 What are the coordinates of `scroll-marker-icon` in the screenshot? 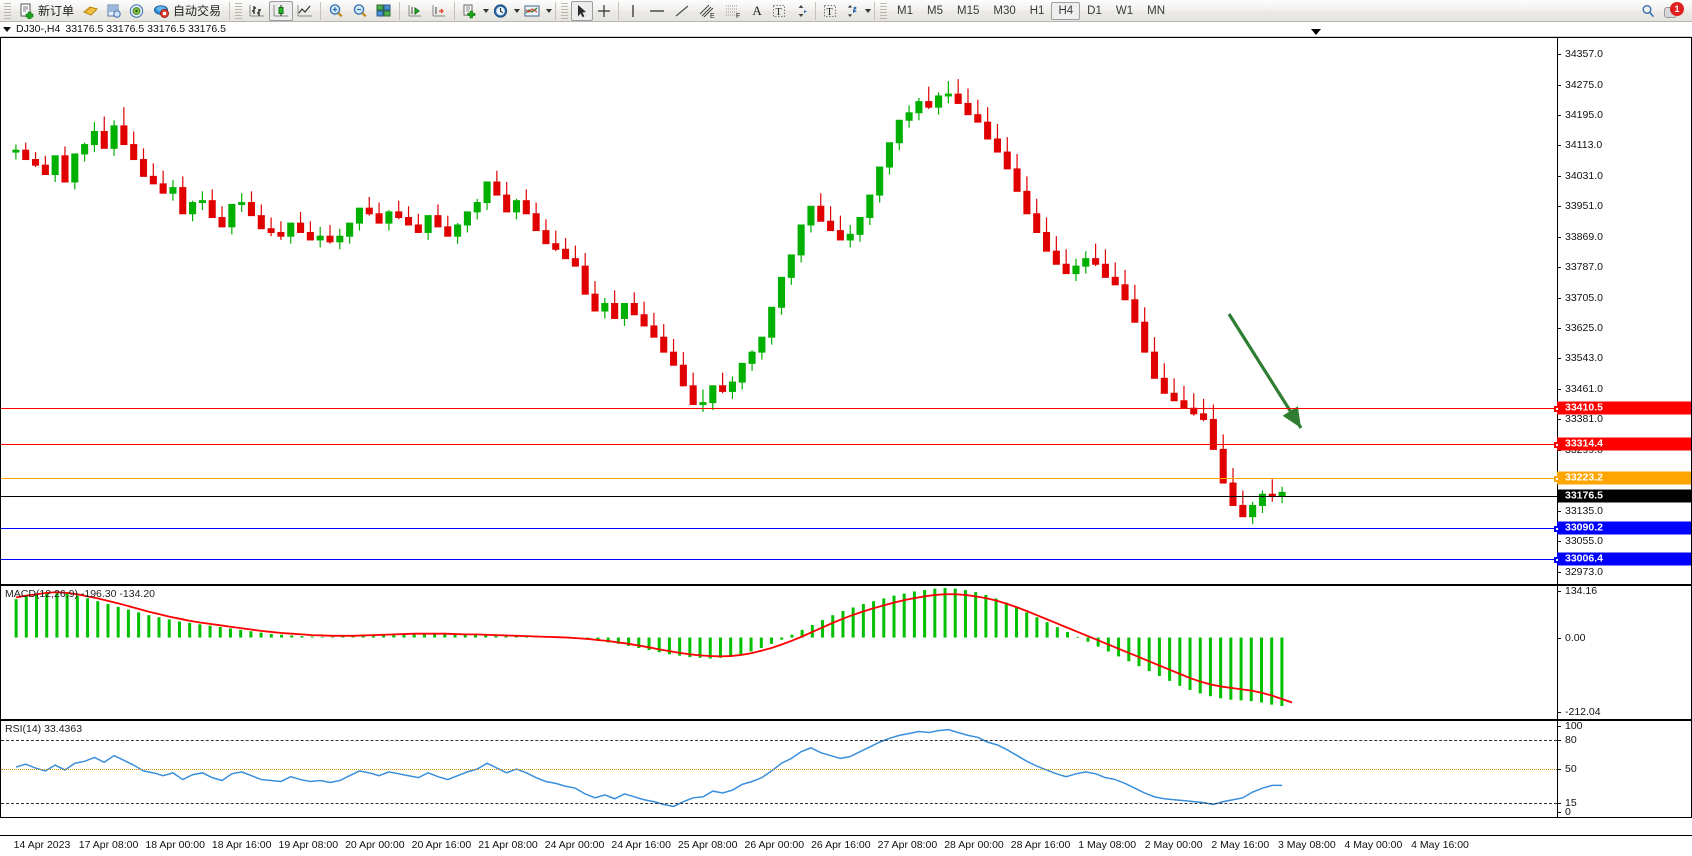 It's located at (1316, 32).